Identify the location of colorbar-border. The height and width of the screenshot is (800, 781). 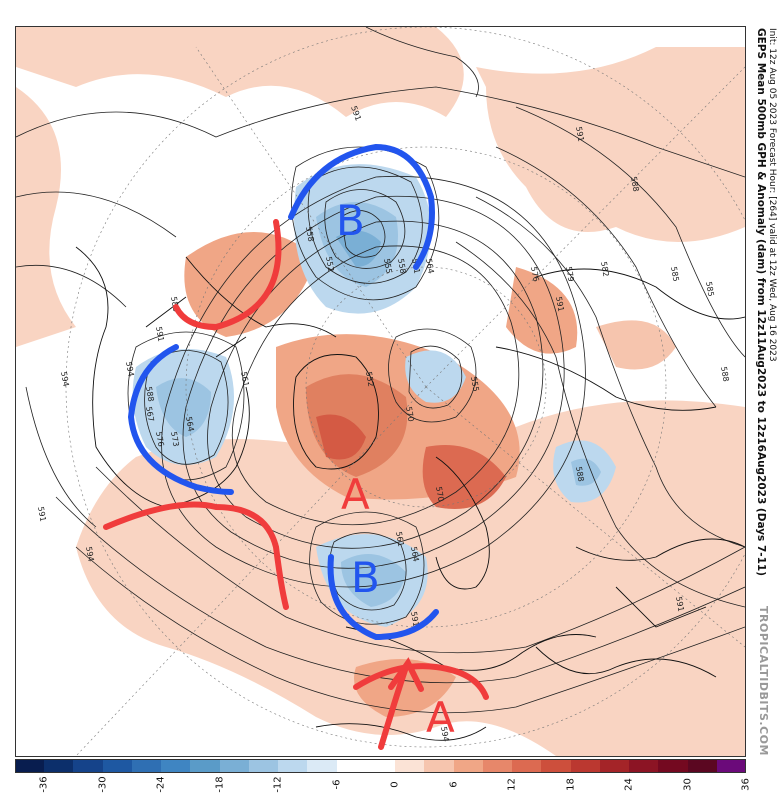
(380, 766).